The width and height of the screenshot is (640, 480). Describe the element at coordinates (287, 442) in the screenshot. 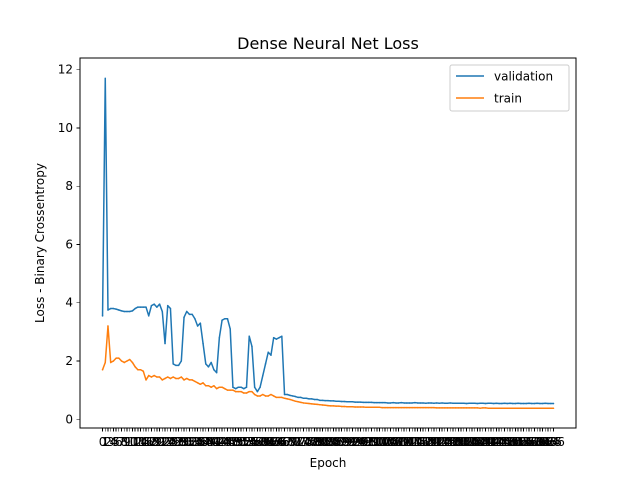

I see `x-tick-label: 68` at that location.